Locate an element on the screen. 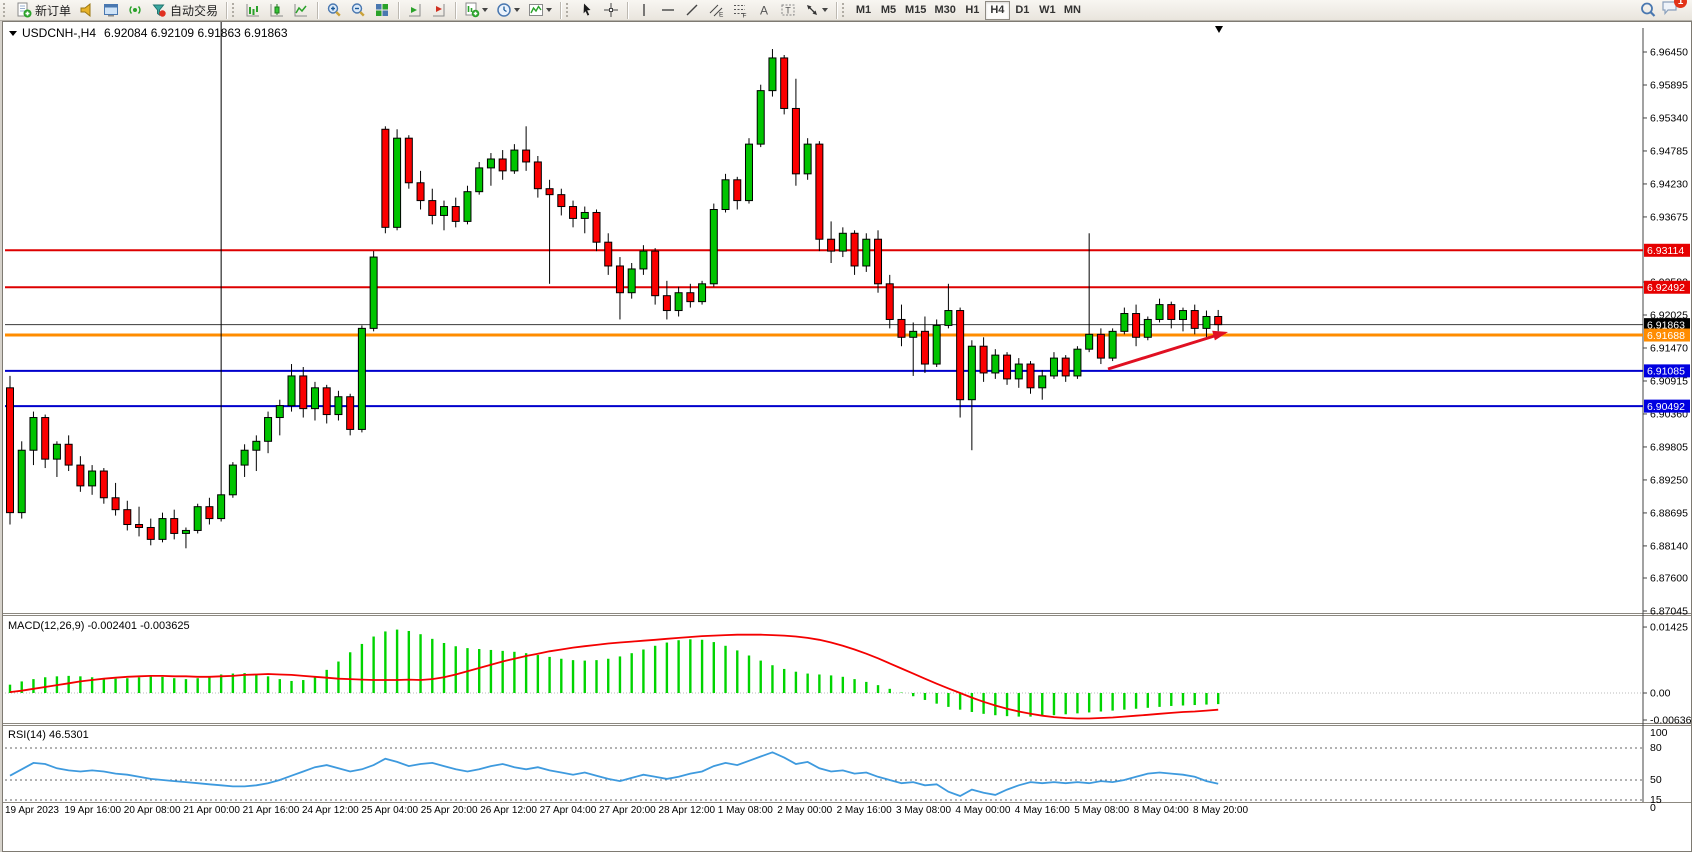  crosshair-tool-button is located at coordinates (611, 10).